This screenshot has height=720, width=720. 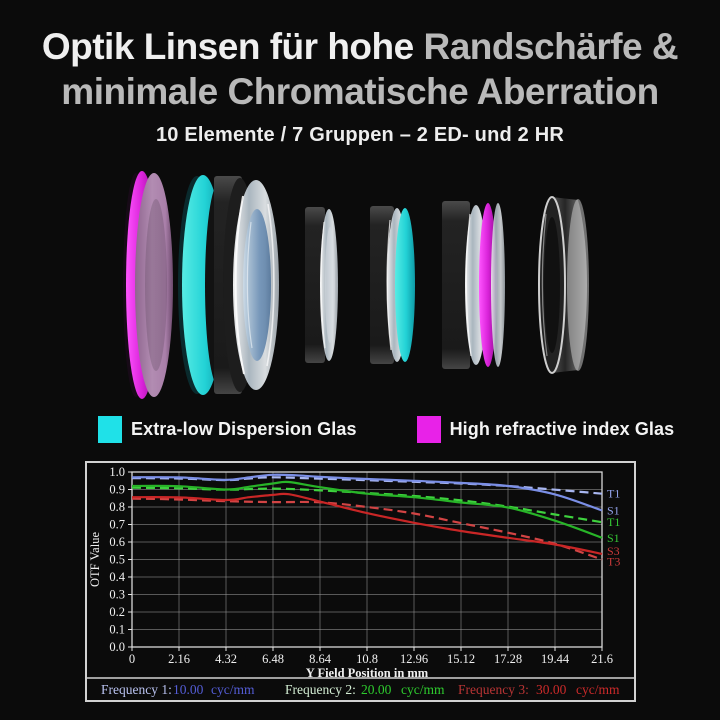 I want to click on frequency-3-readout: Frequency 3: 30.00 cyc/mm, so click(x=539, y=689).